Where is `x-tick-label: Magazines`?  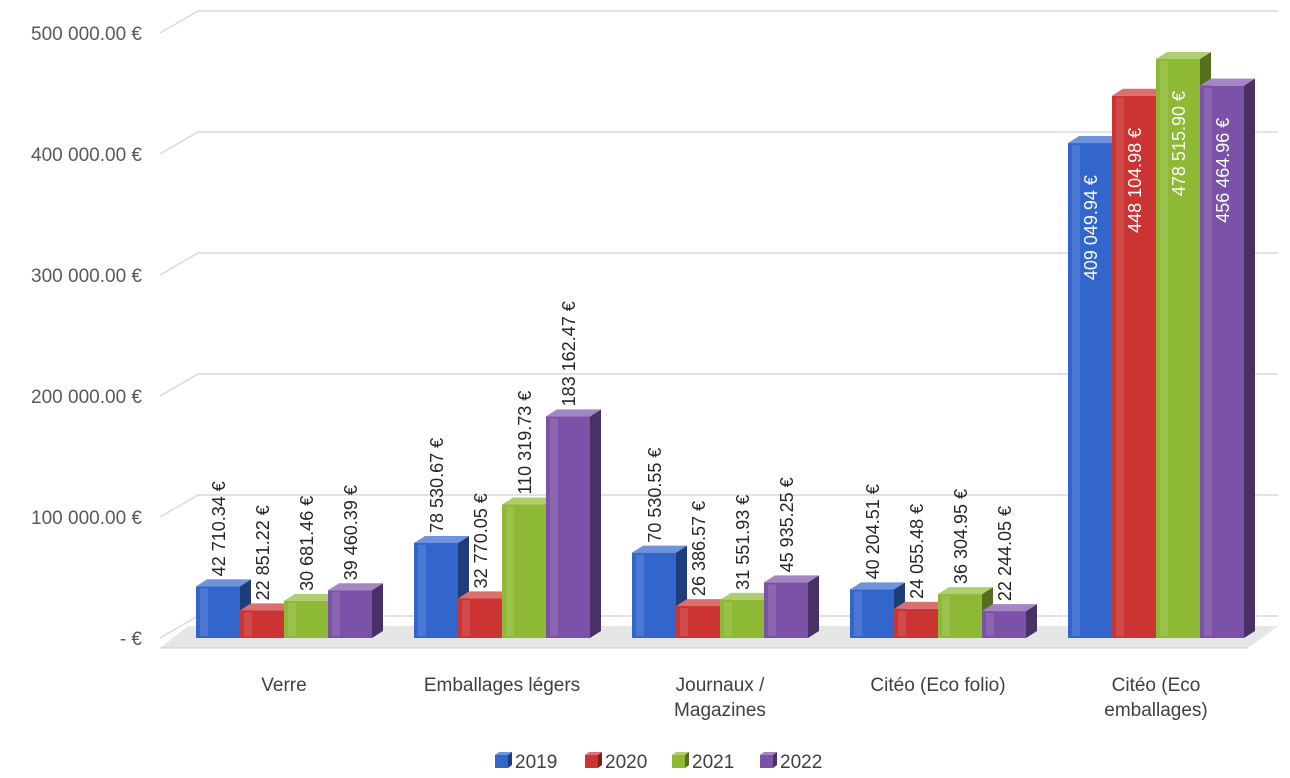 x-tick-label: Magazines is located at coordinates (720, 710).